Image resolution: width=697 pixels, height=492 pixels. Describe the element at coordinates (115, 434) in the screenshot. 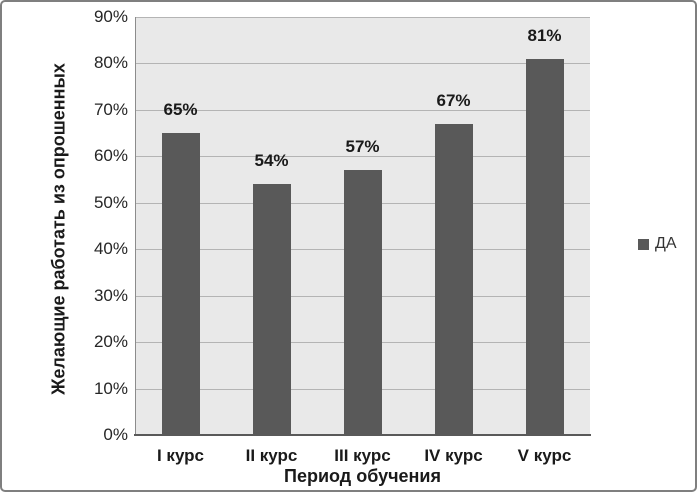

I see `y-tick-label-0: 0%` at that location.